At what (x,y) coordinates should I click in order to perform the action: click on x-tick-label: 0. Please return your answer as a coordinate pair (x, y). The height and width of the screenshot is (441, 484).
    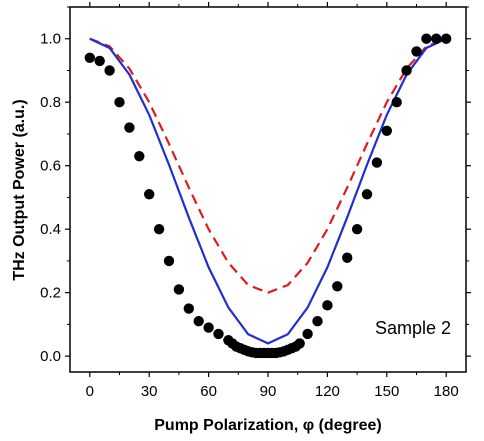
    Looking at the image, I should click on (90, 391).